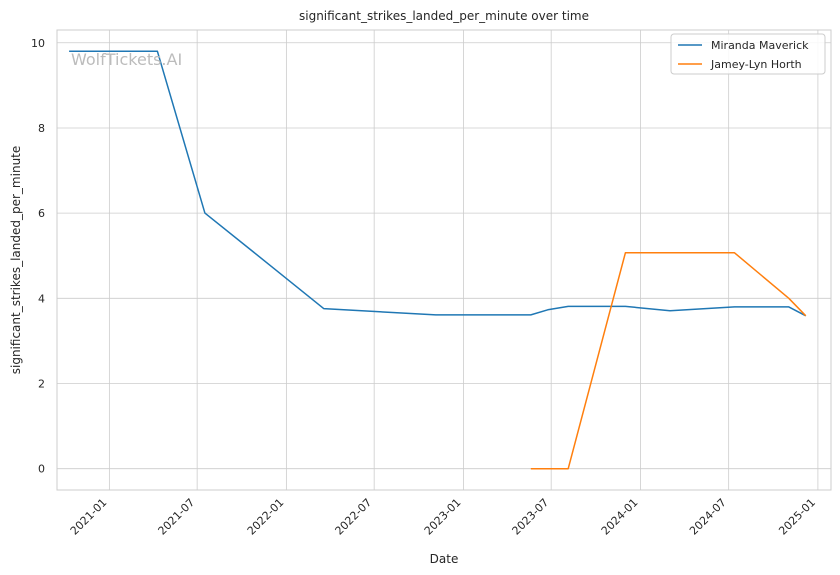 The width and height of the screenshot is (840, 575). I want to click on series-line-jamey-lyn-horth, so click(668, 361).